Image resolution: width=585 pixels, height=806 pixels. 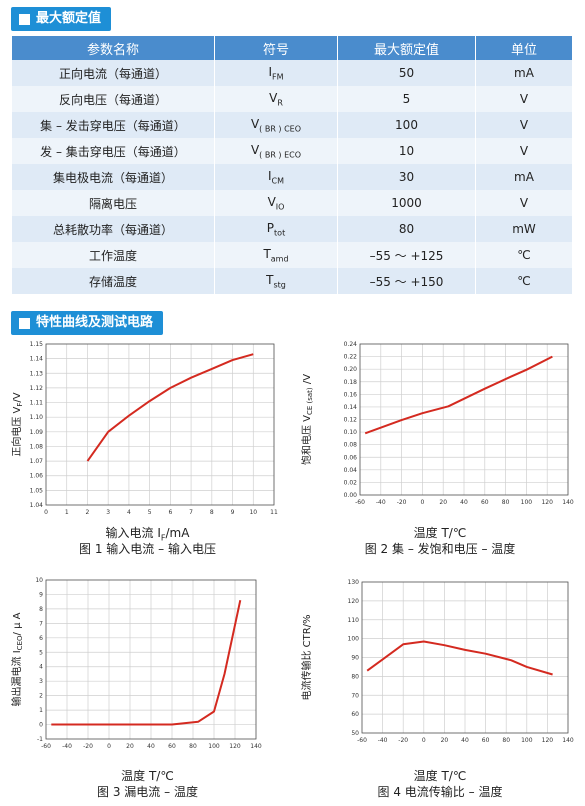 I want to click on table-row: 反向电压（每通道） VR 5 V, so click(x=292, y=99).